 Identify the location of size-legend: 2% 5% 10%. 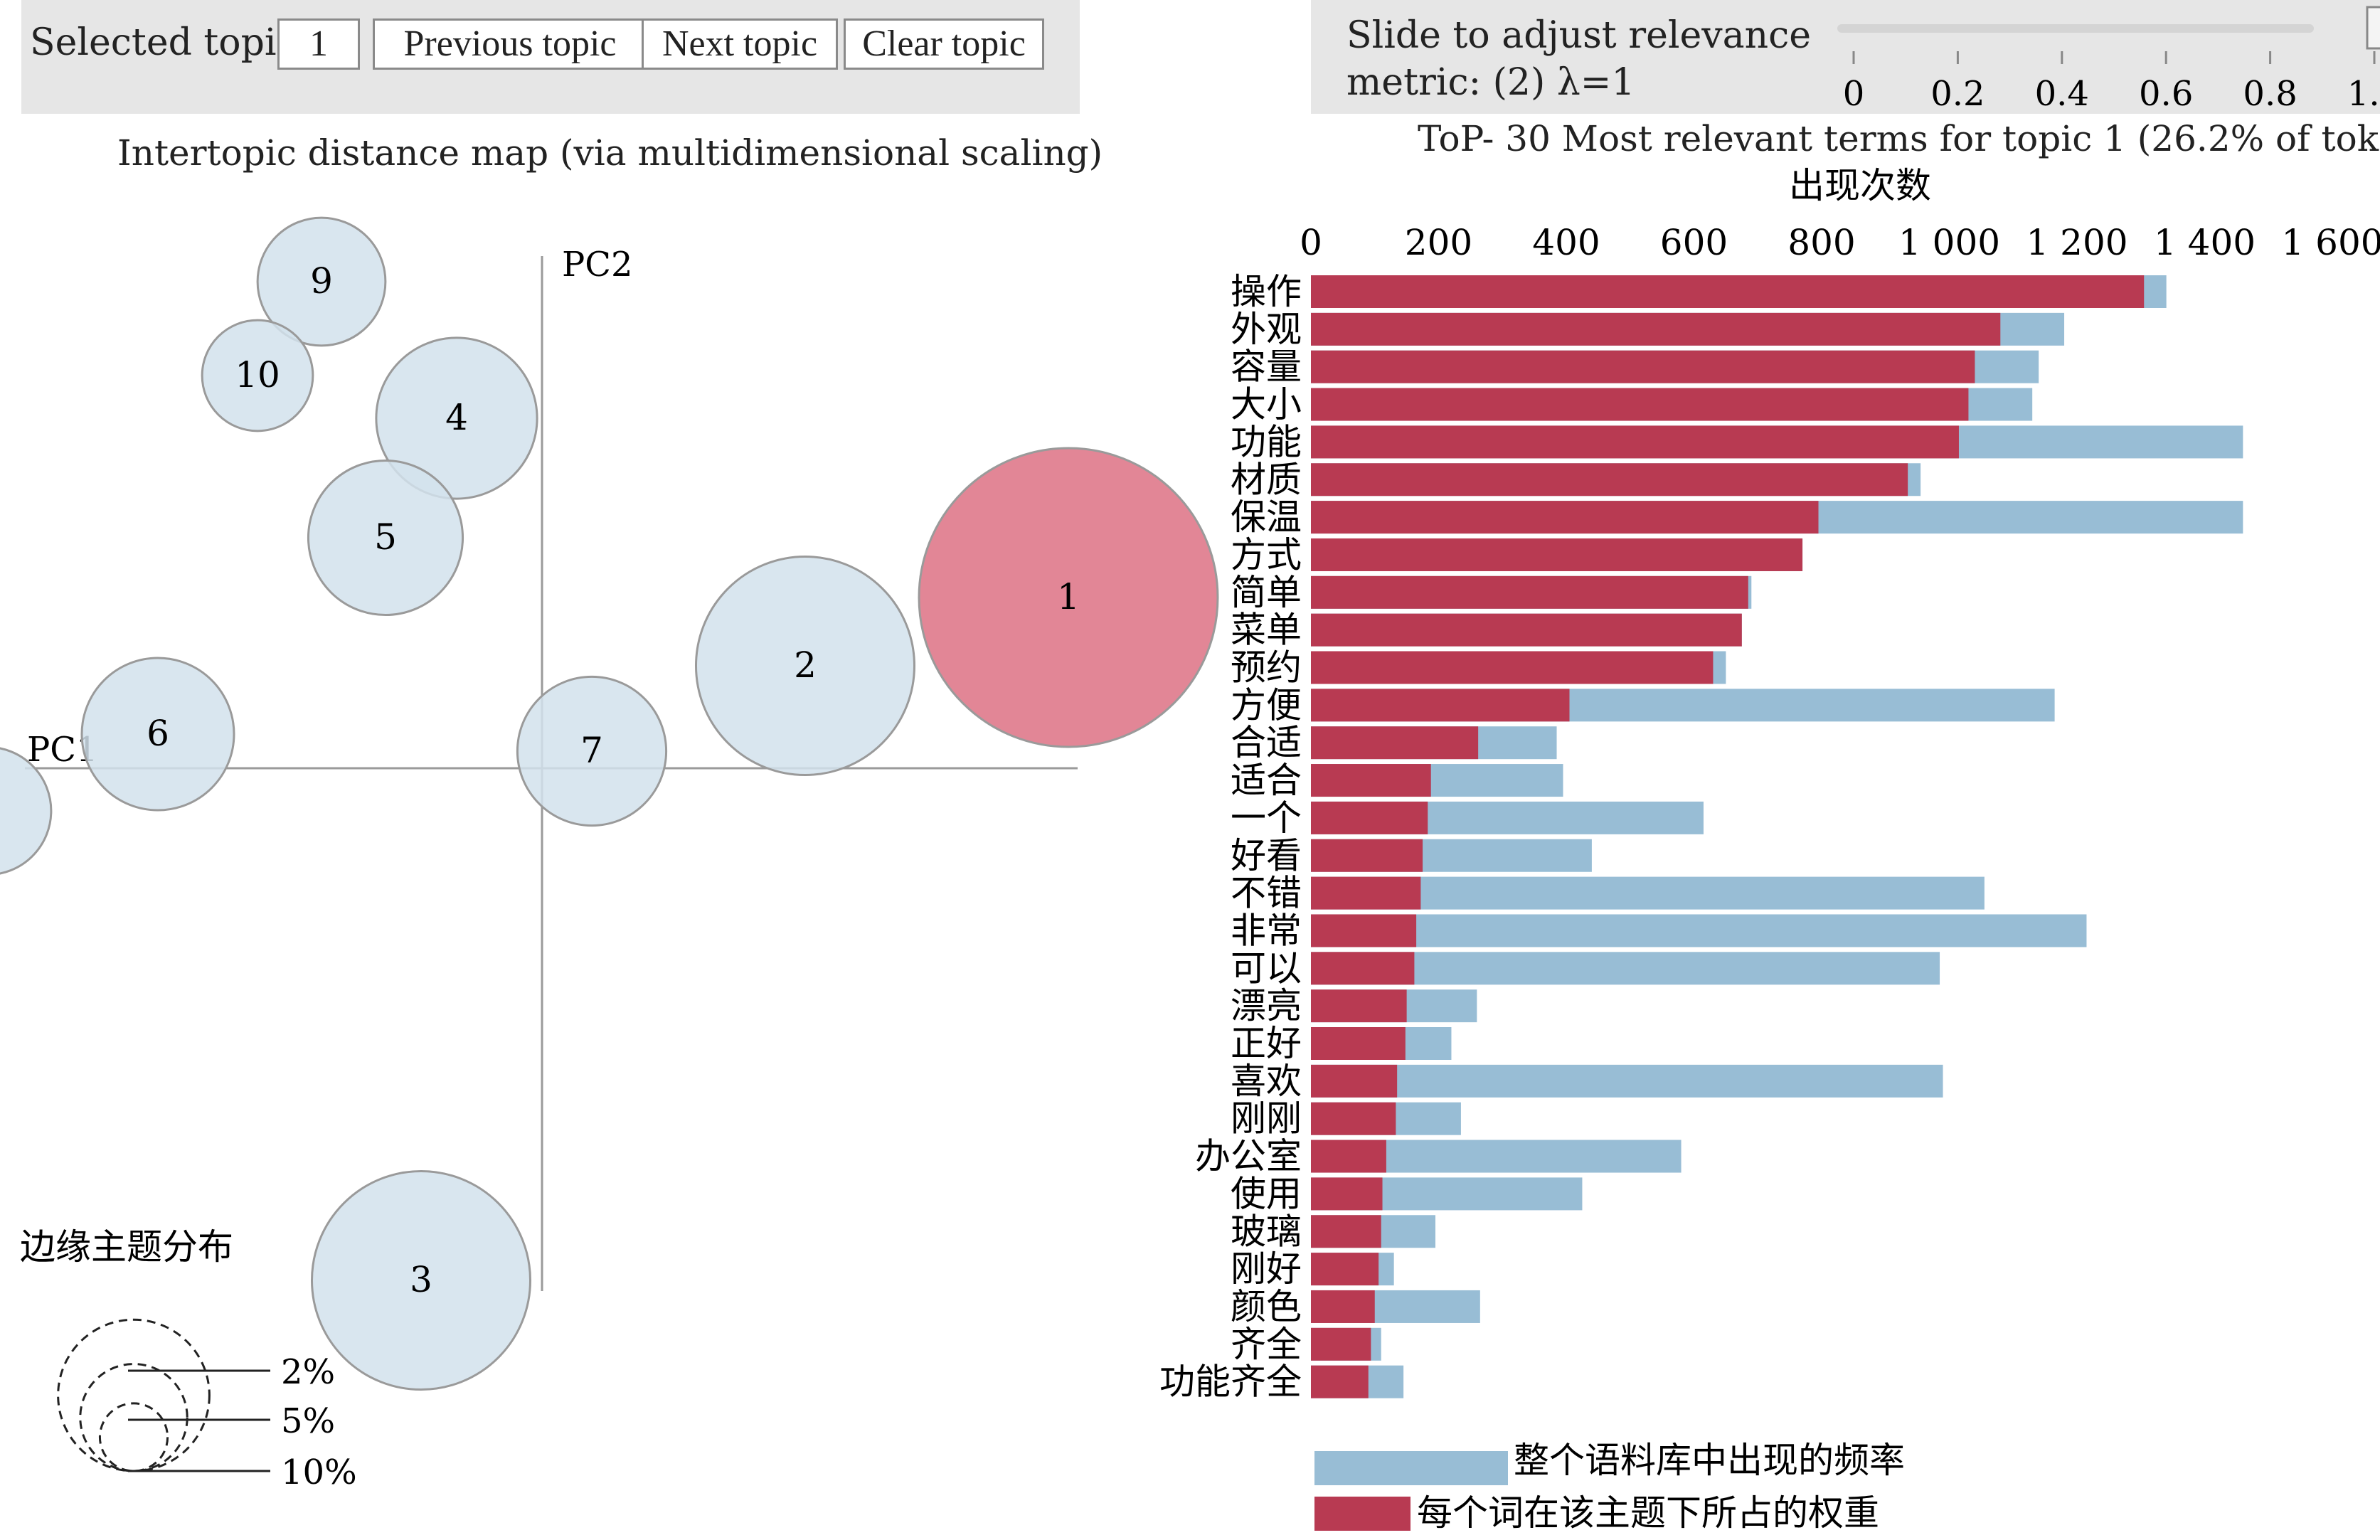
(207, 1405).